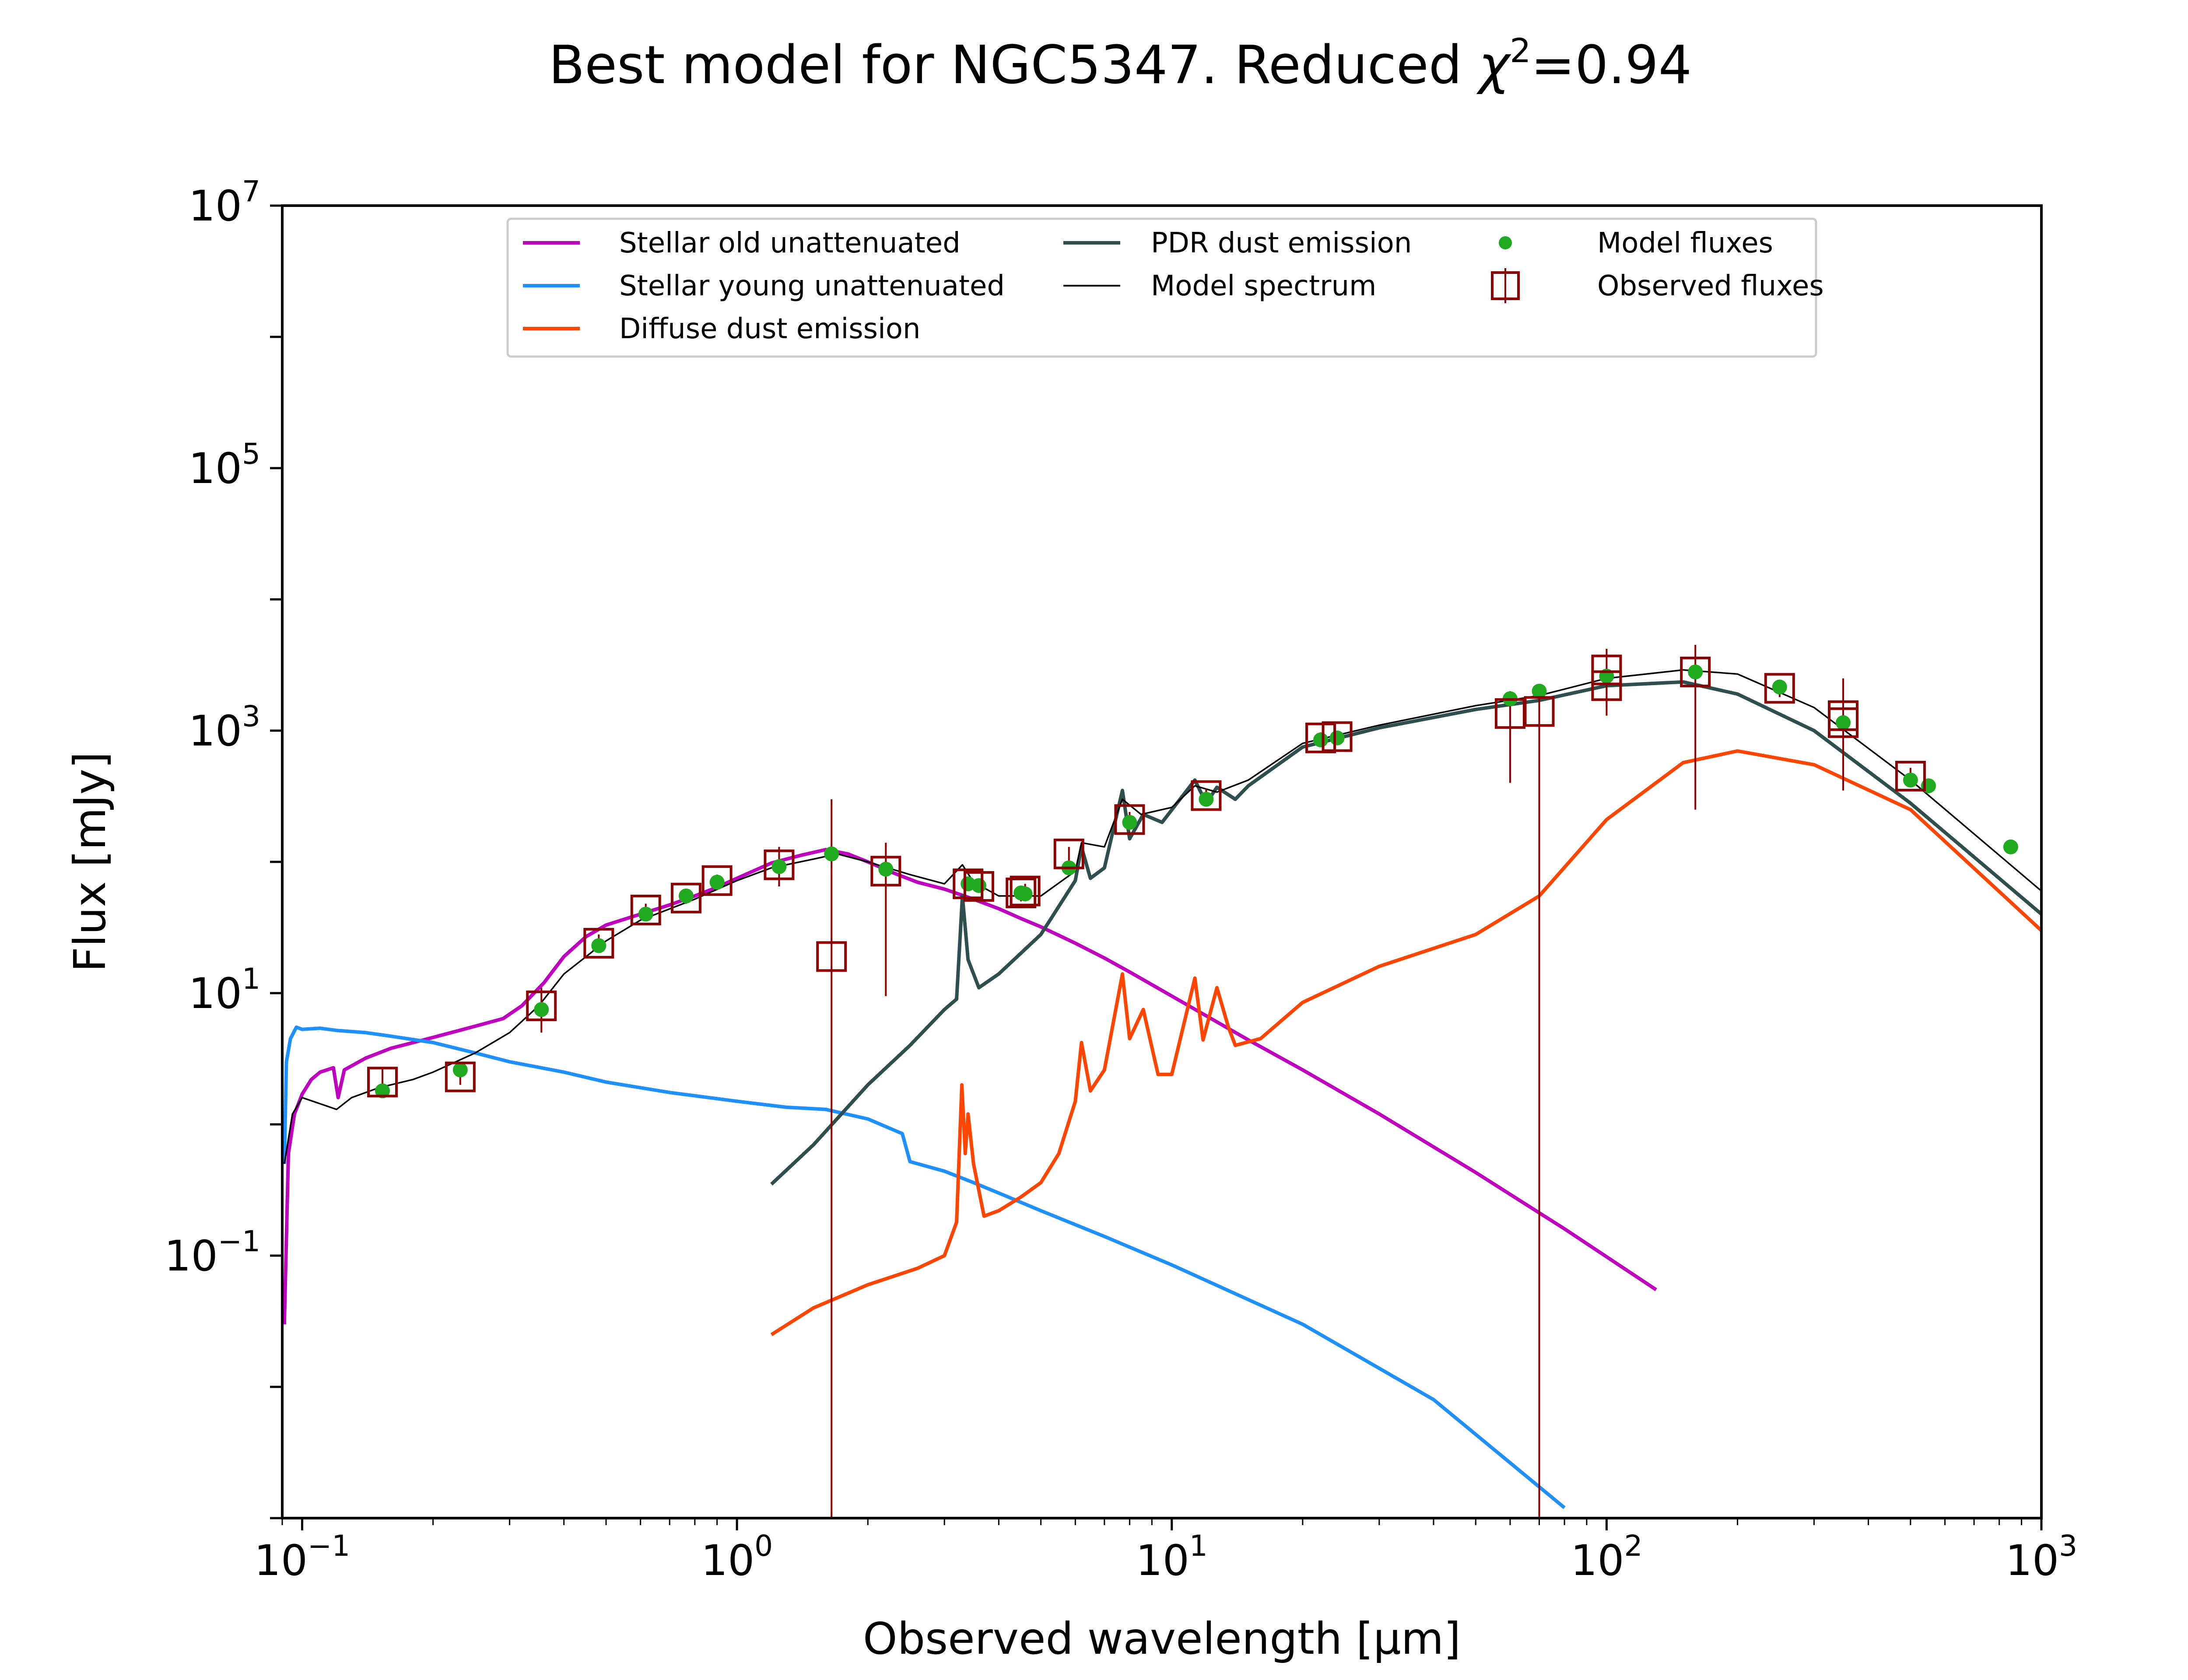 The width and height of the screenshot is (2188, 1680). I want to click on y-tick-label: 10¹, so click(225, 990).